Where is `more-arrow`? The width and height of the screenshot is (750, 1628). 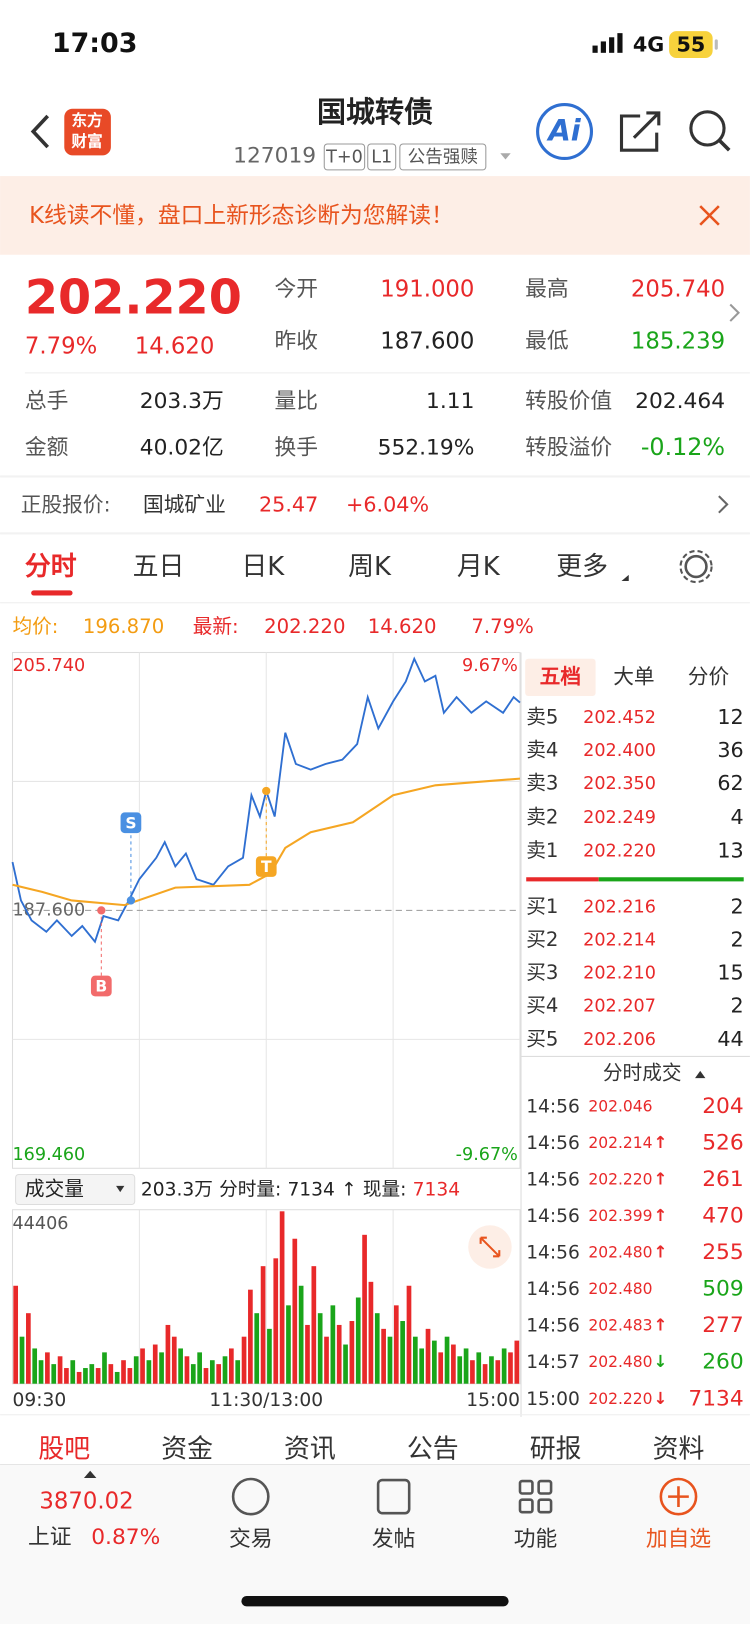
more-arrow is located at coordinates (735, 312).